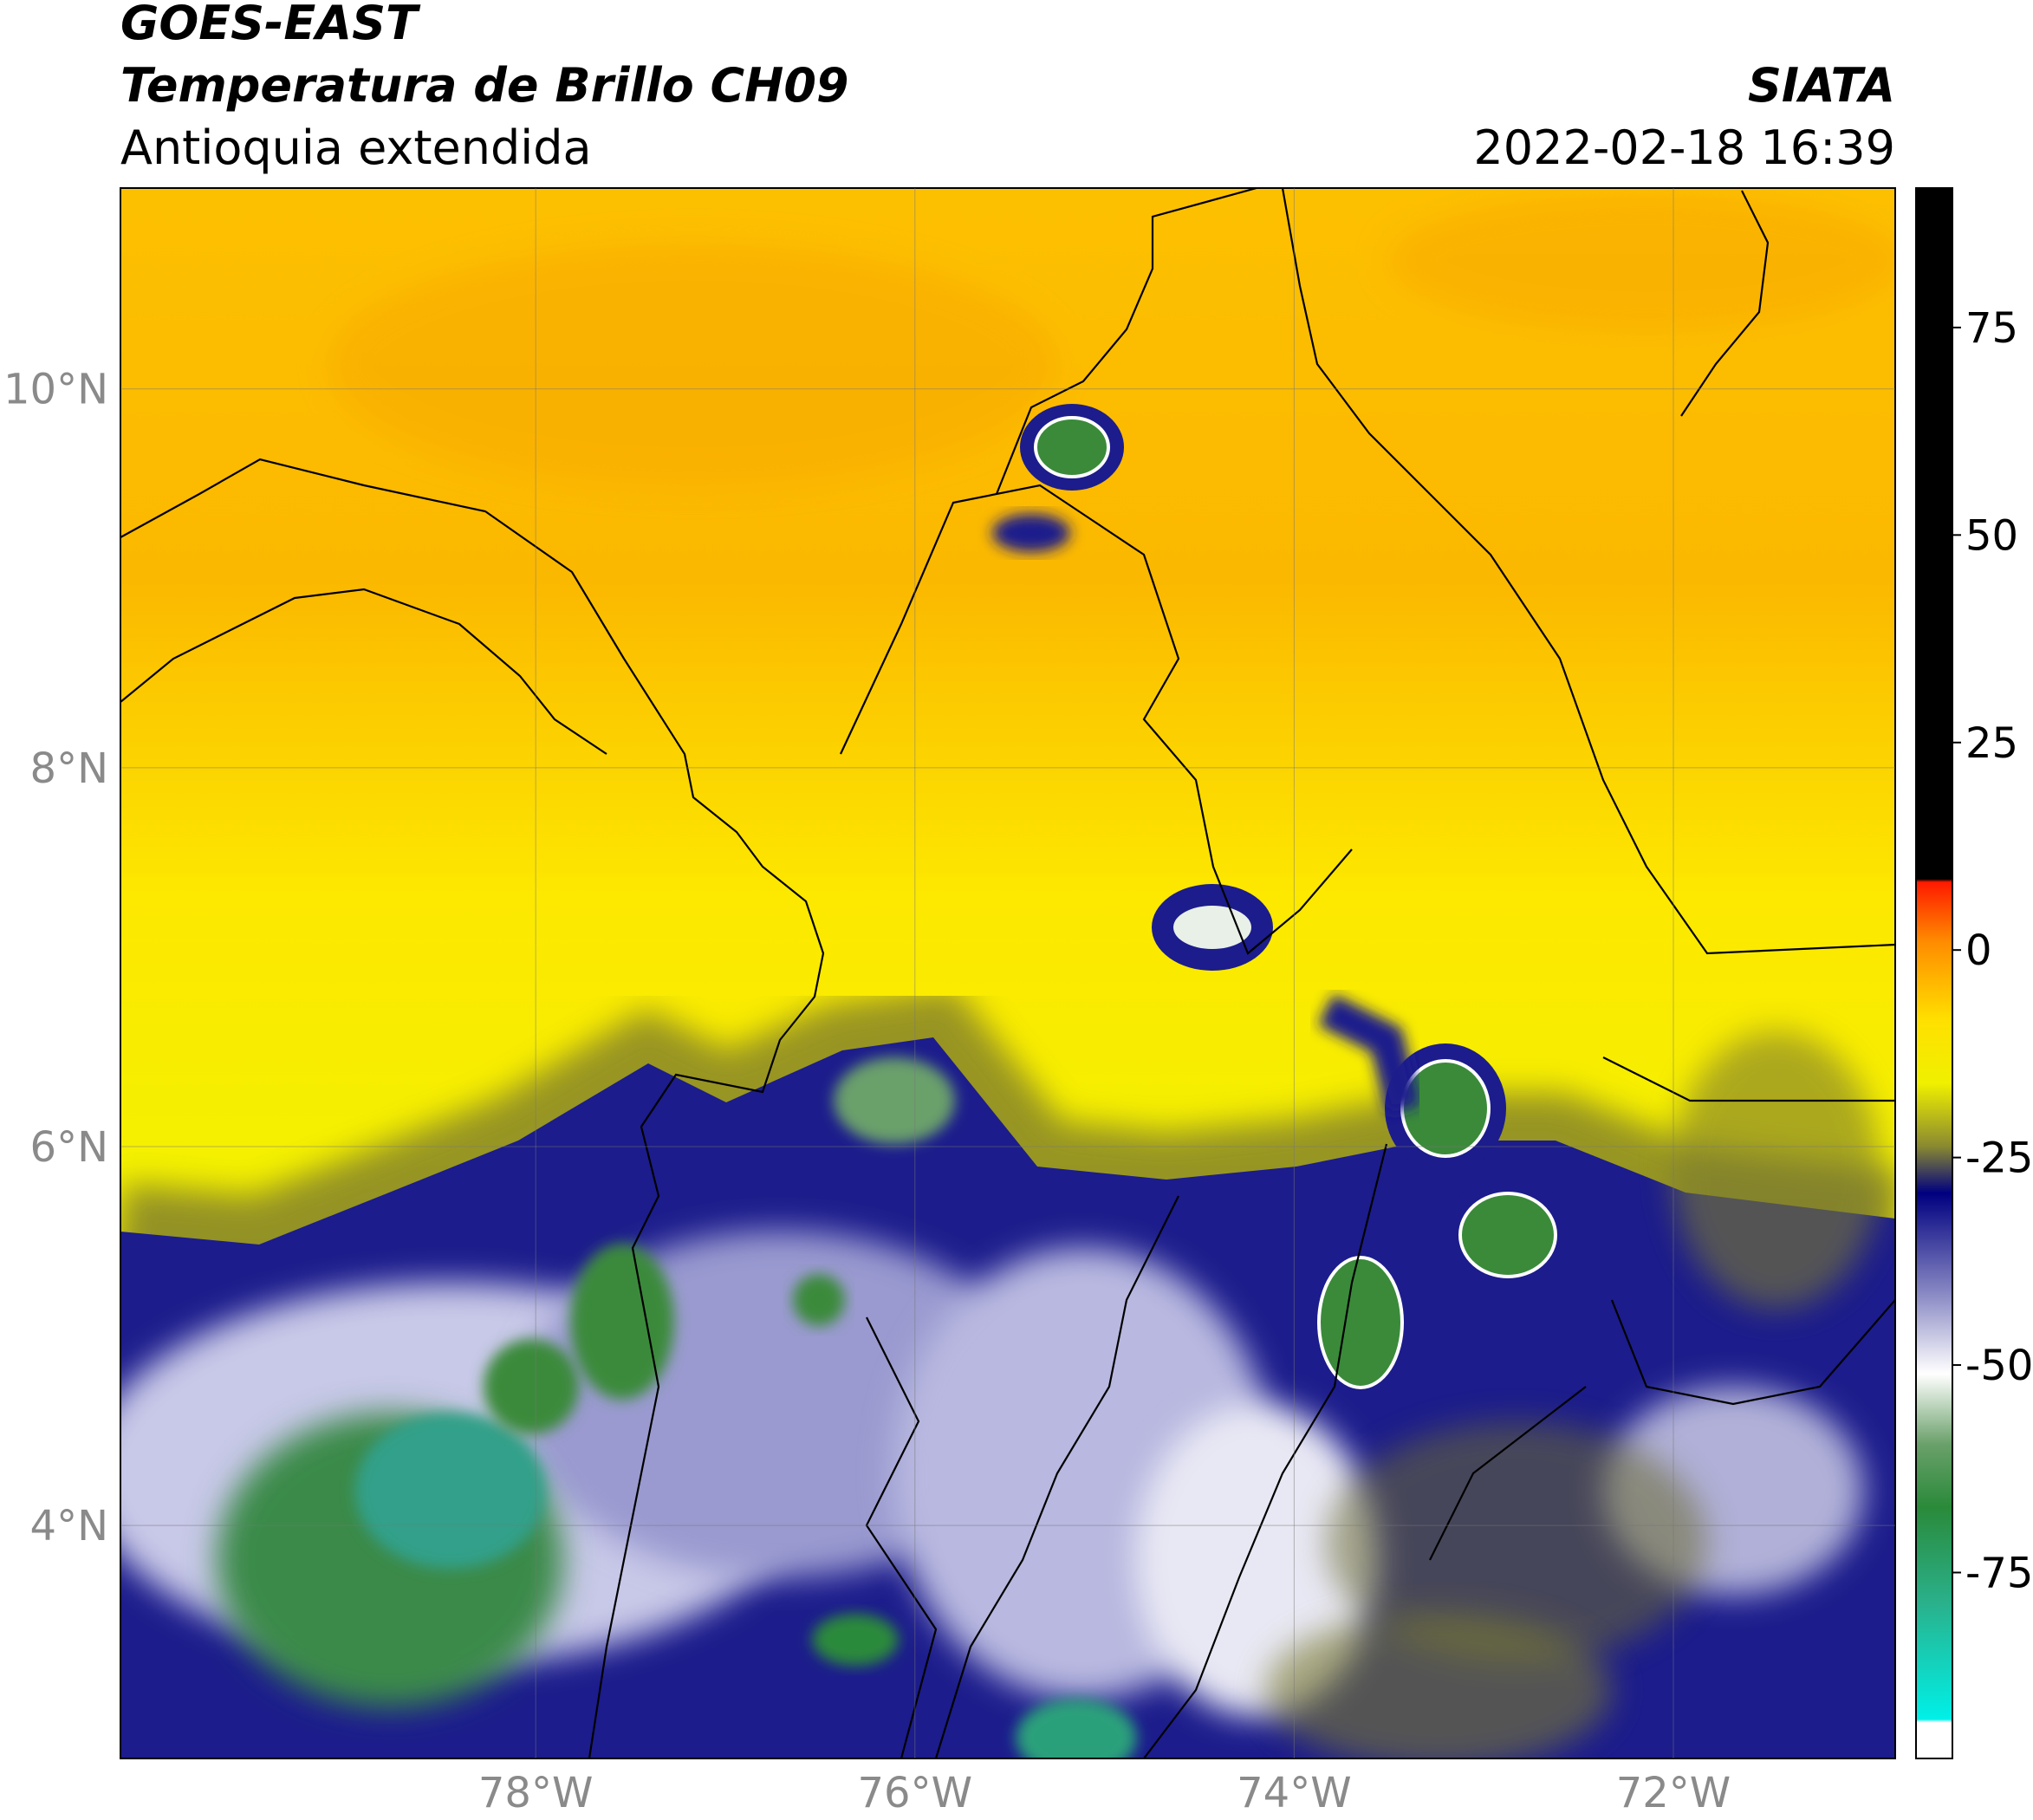 The width and height of the screenshot is (2033, 1820). I want to click on colorbar-tick-label: -75, so click(1999, 1573).